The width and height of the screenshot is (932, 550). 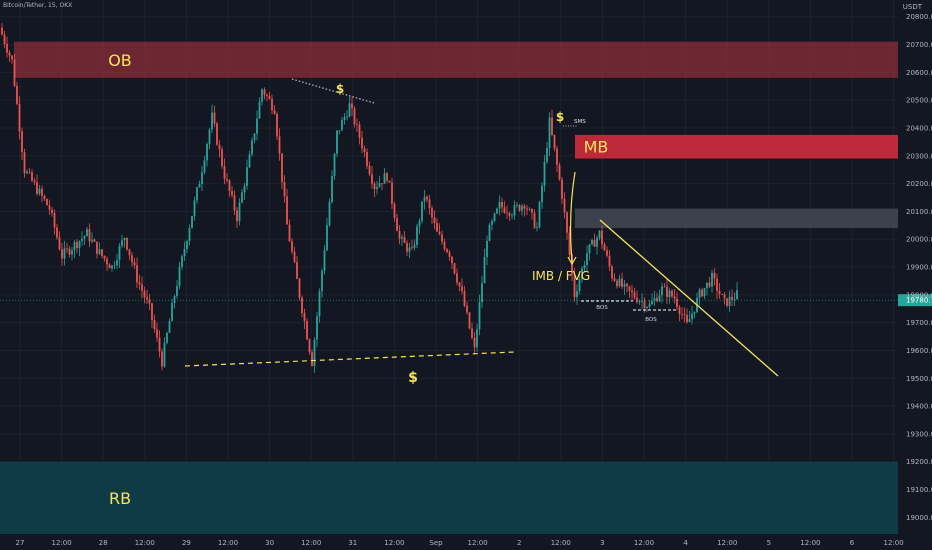 What do you see at coordinates (919, 101) in the screenshot?
I see `y-tick-label: 20500.00` at bounding box center [919, 101].